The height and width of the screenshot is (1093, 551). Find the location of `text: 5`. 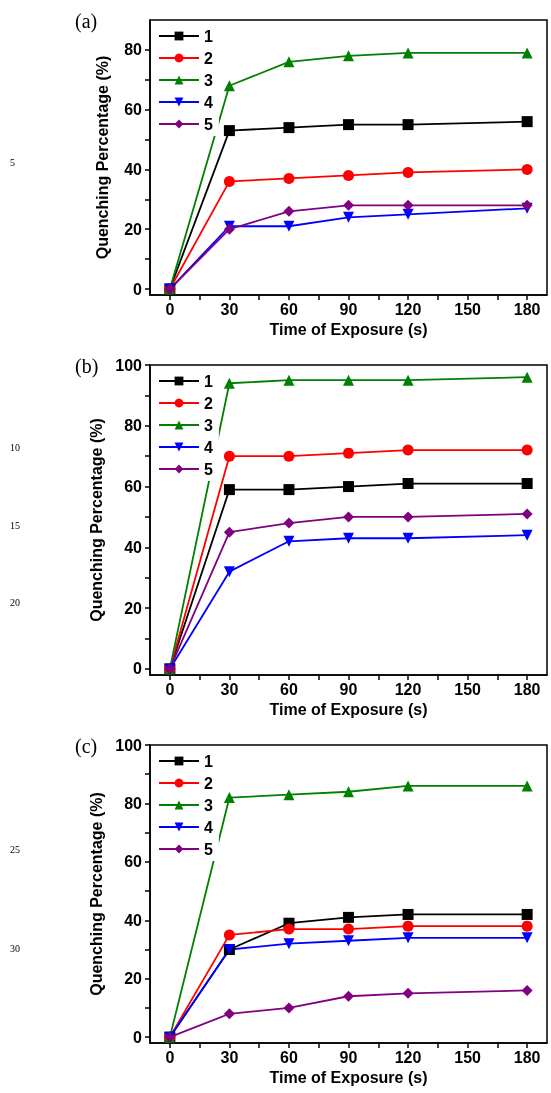

text: 5 is located at coordinates (12, 162).